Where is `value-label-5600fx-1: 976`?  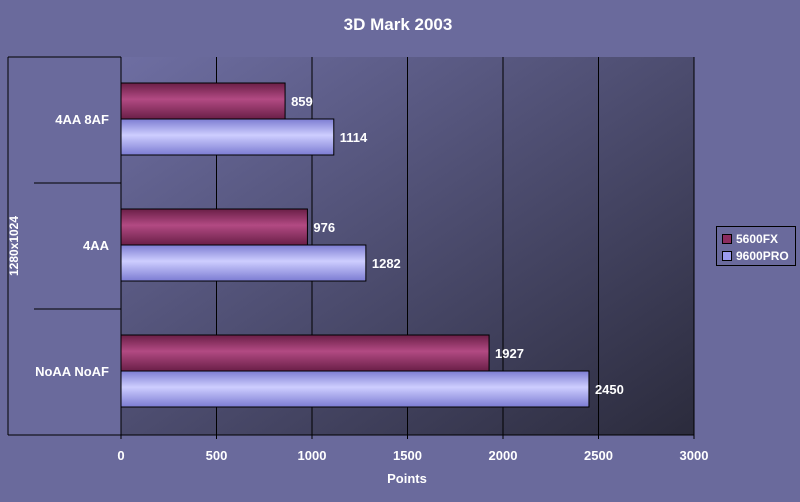 value-label-5600fx-1: 976 is located at coordinates (324, 227).